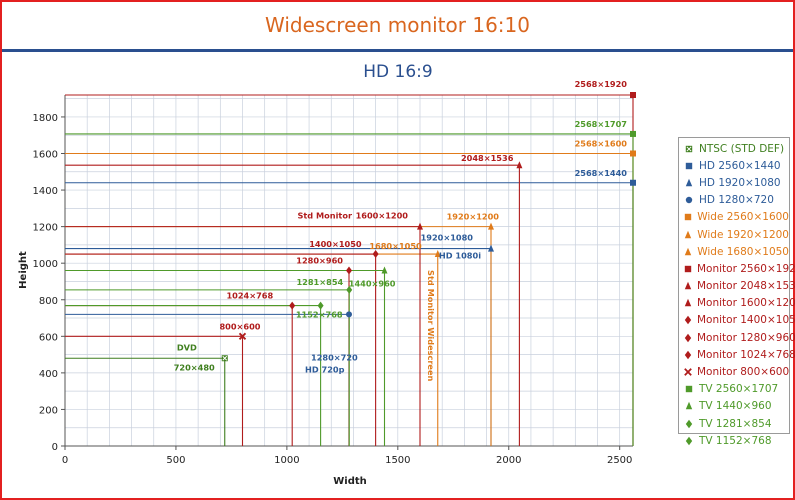 The width and height of the screenshot is (795, 500). I want to click on legend-item: Wide 1920×1200, so click(734, 234).